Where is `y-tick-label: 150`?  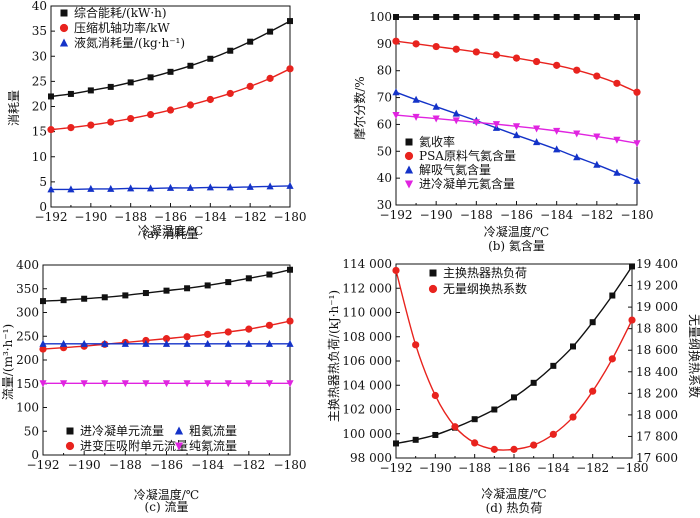 y-tick-label: 150 is located at coordinates (27, 384).